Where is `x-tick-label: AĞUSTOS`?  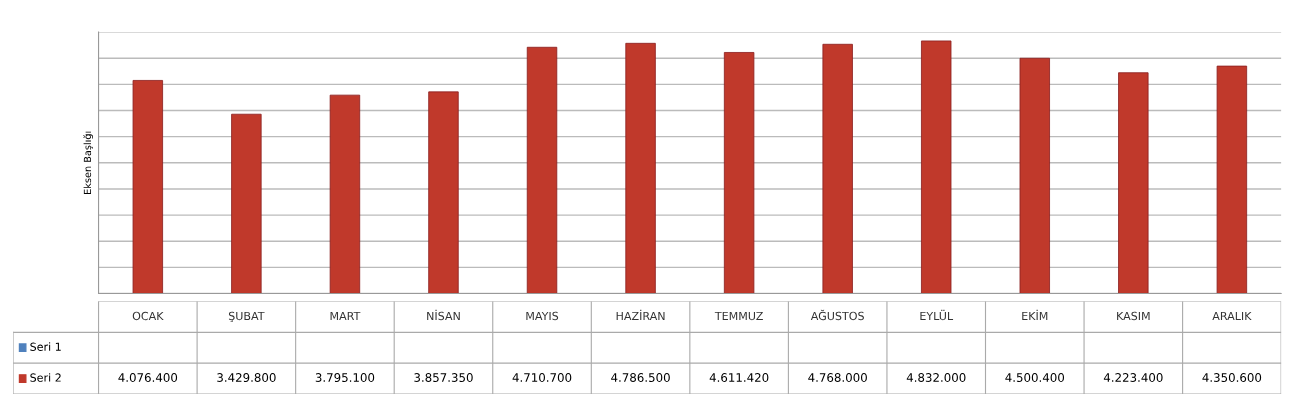 x-tick-label: AĞUSTOS is located at coordinates (837, 315).